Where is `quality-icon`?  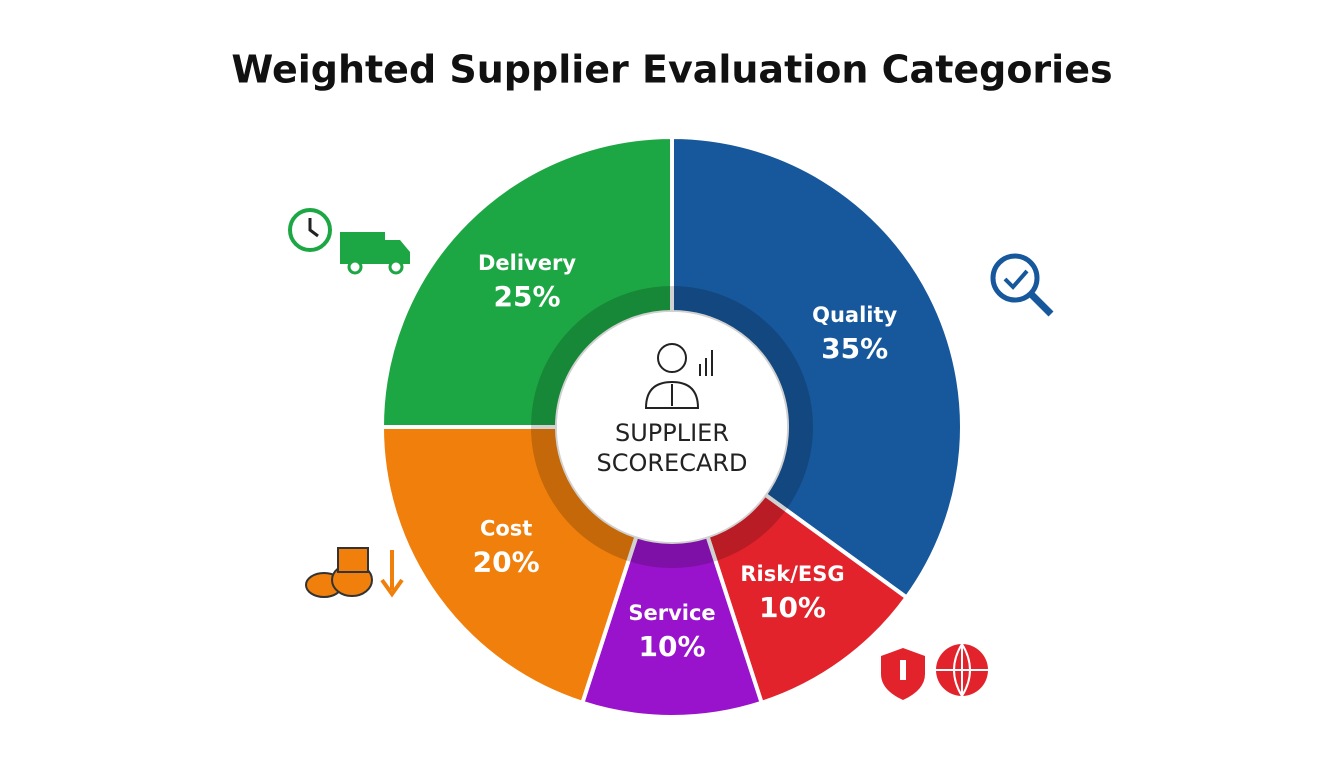
quality-icon is located at coordinates (1022, 285).